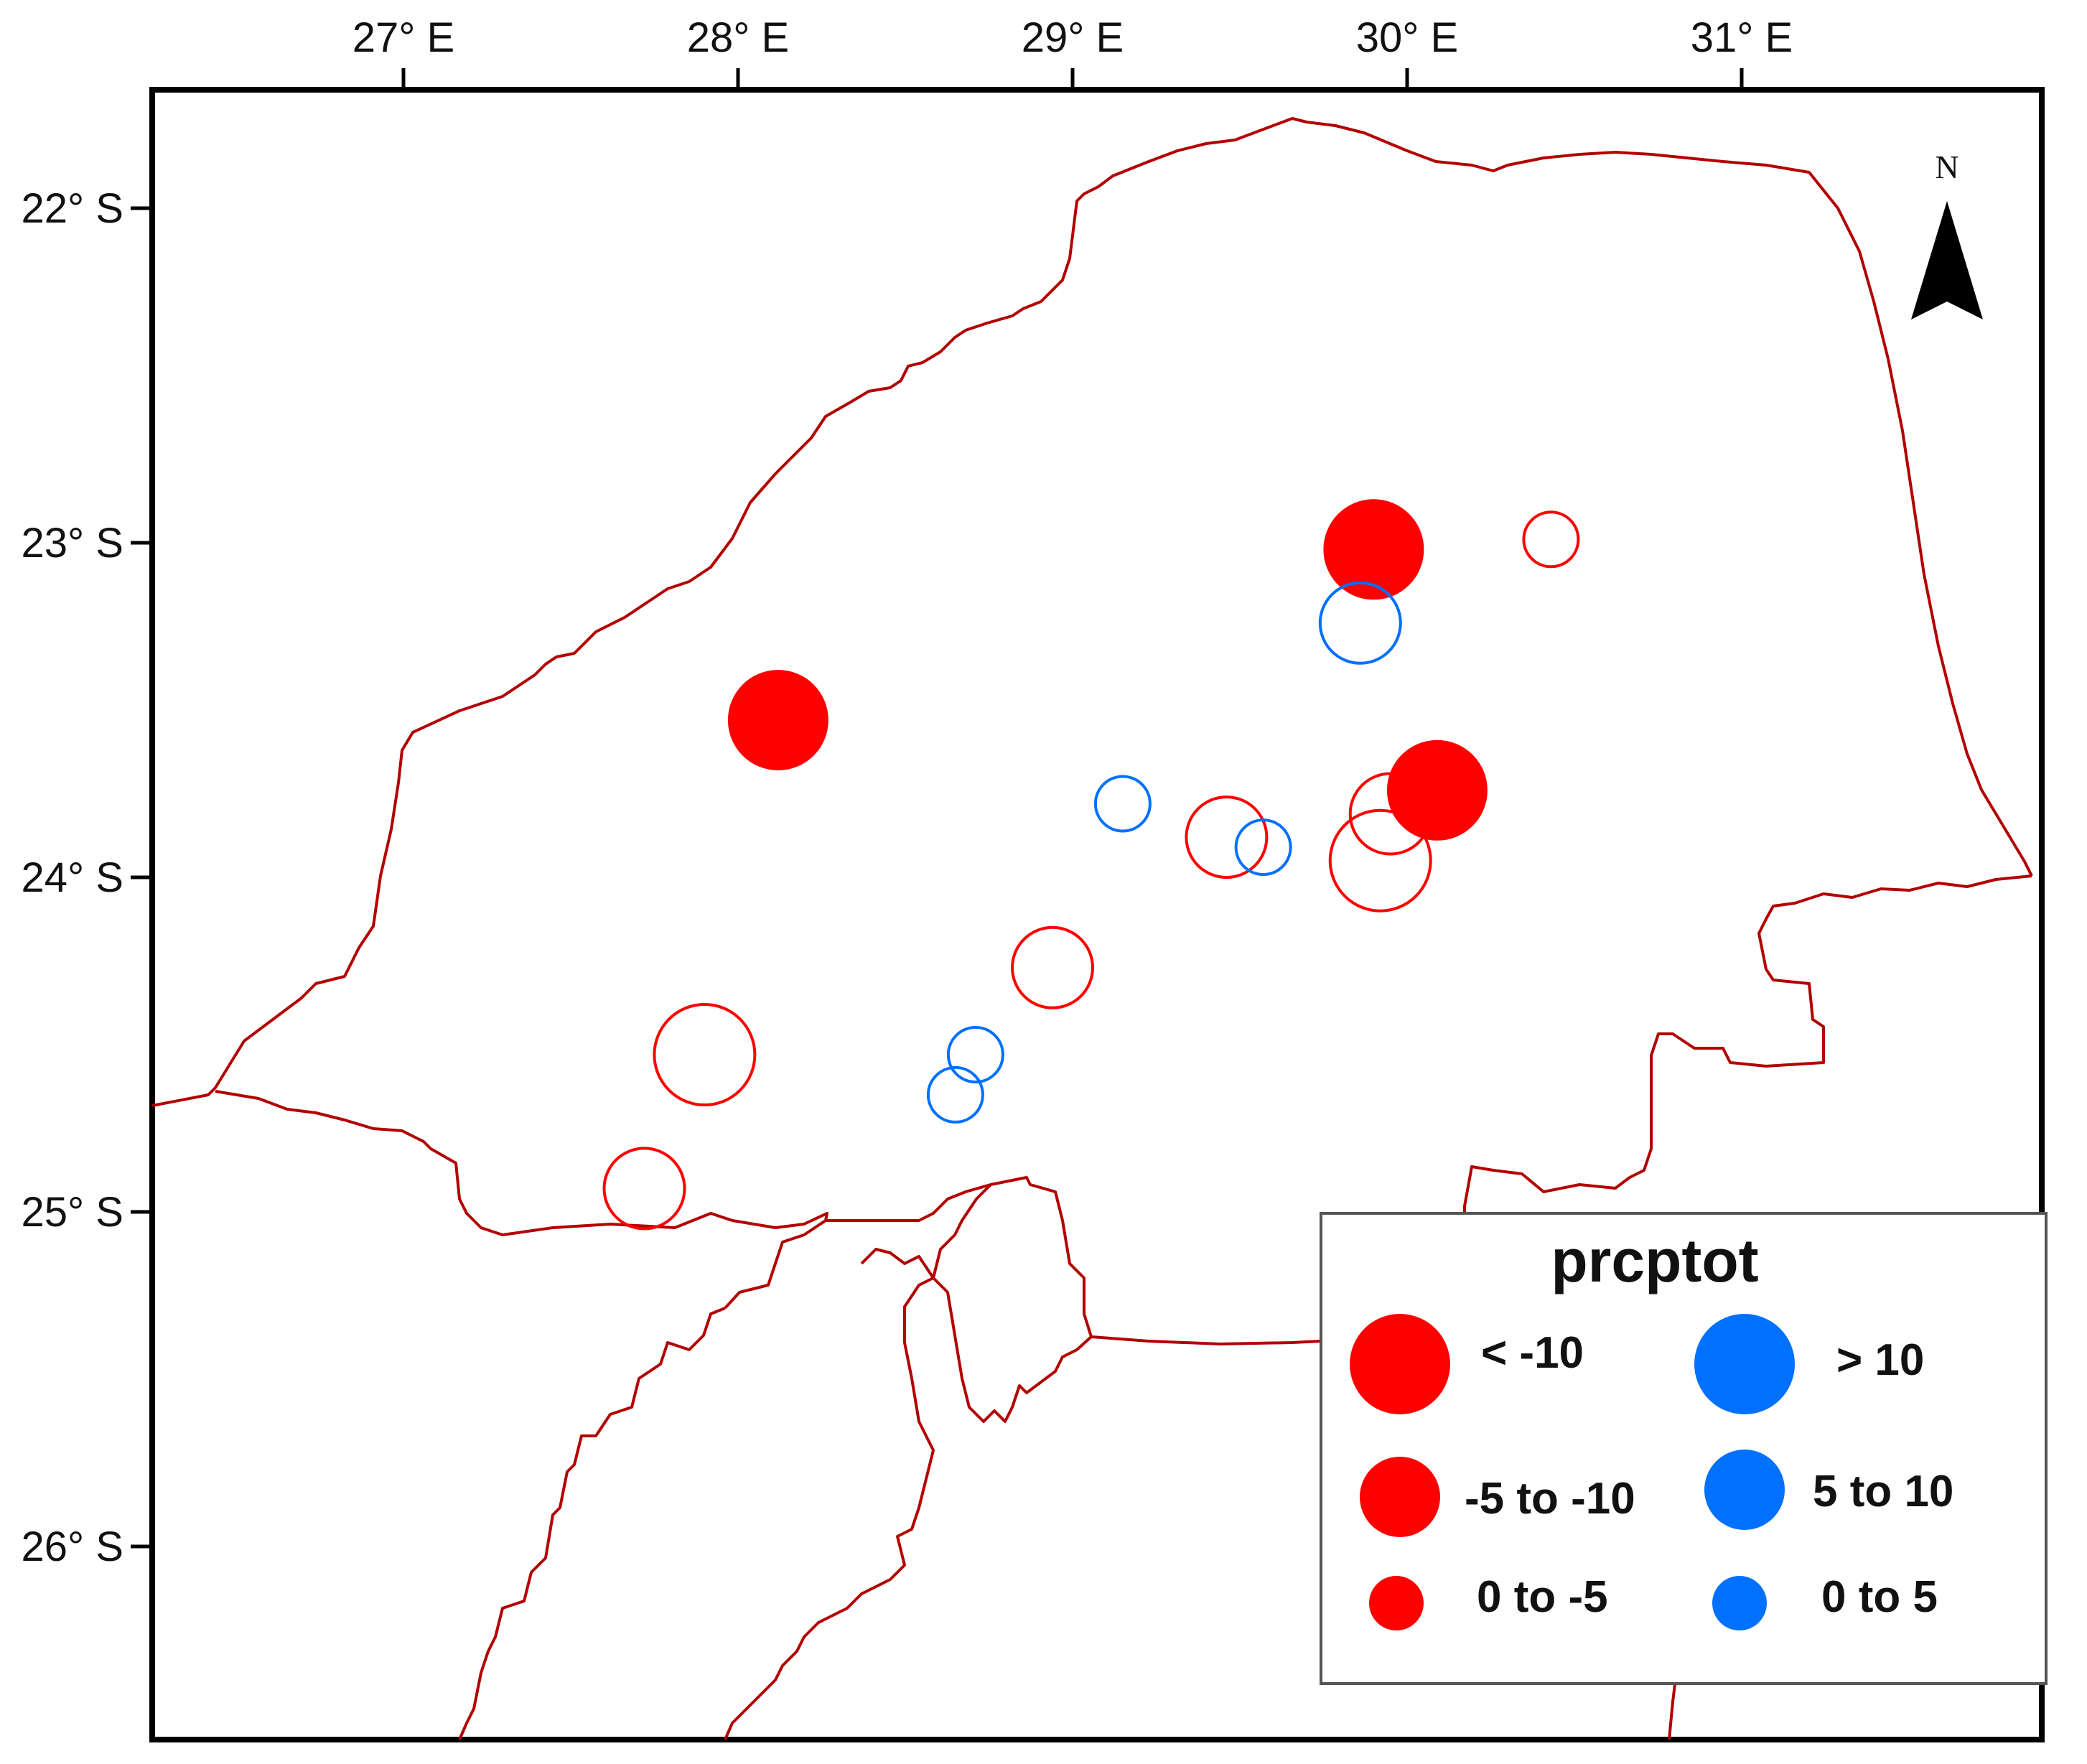 The width and height of the screenshot is (2087, 1764). What do you see at coordinates (1542, 1597) in the screenshot?
I see `legend-label-0-neg5: 0 to -5` at bounding box center [1542, 1597].